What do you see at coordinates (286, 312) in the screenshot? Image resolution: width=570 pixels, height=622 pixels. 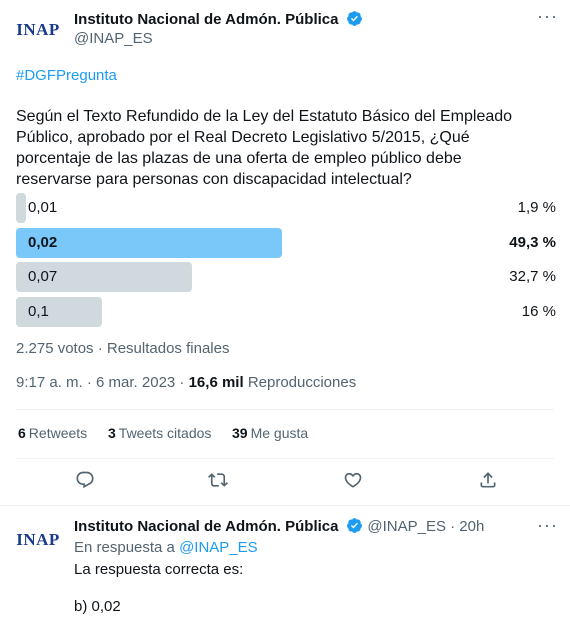 I see `poll-option: 0,1 16 %` at bounding box center [286, 312].